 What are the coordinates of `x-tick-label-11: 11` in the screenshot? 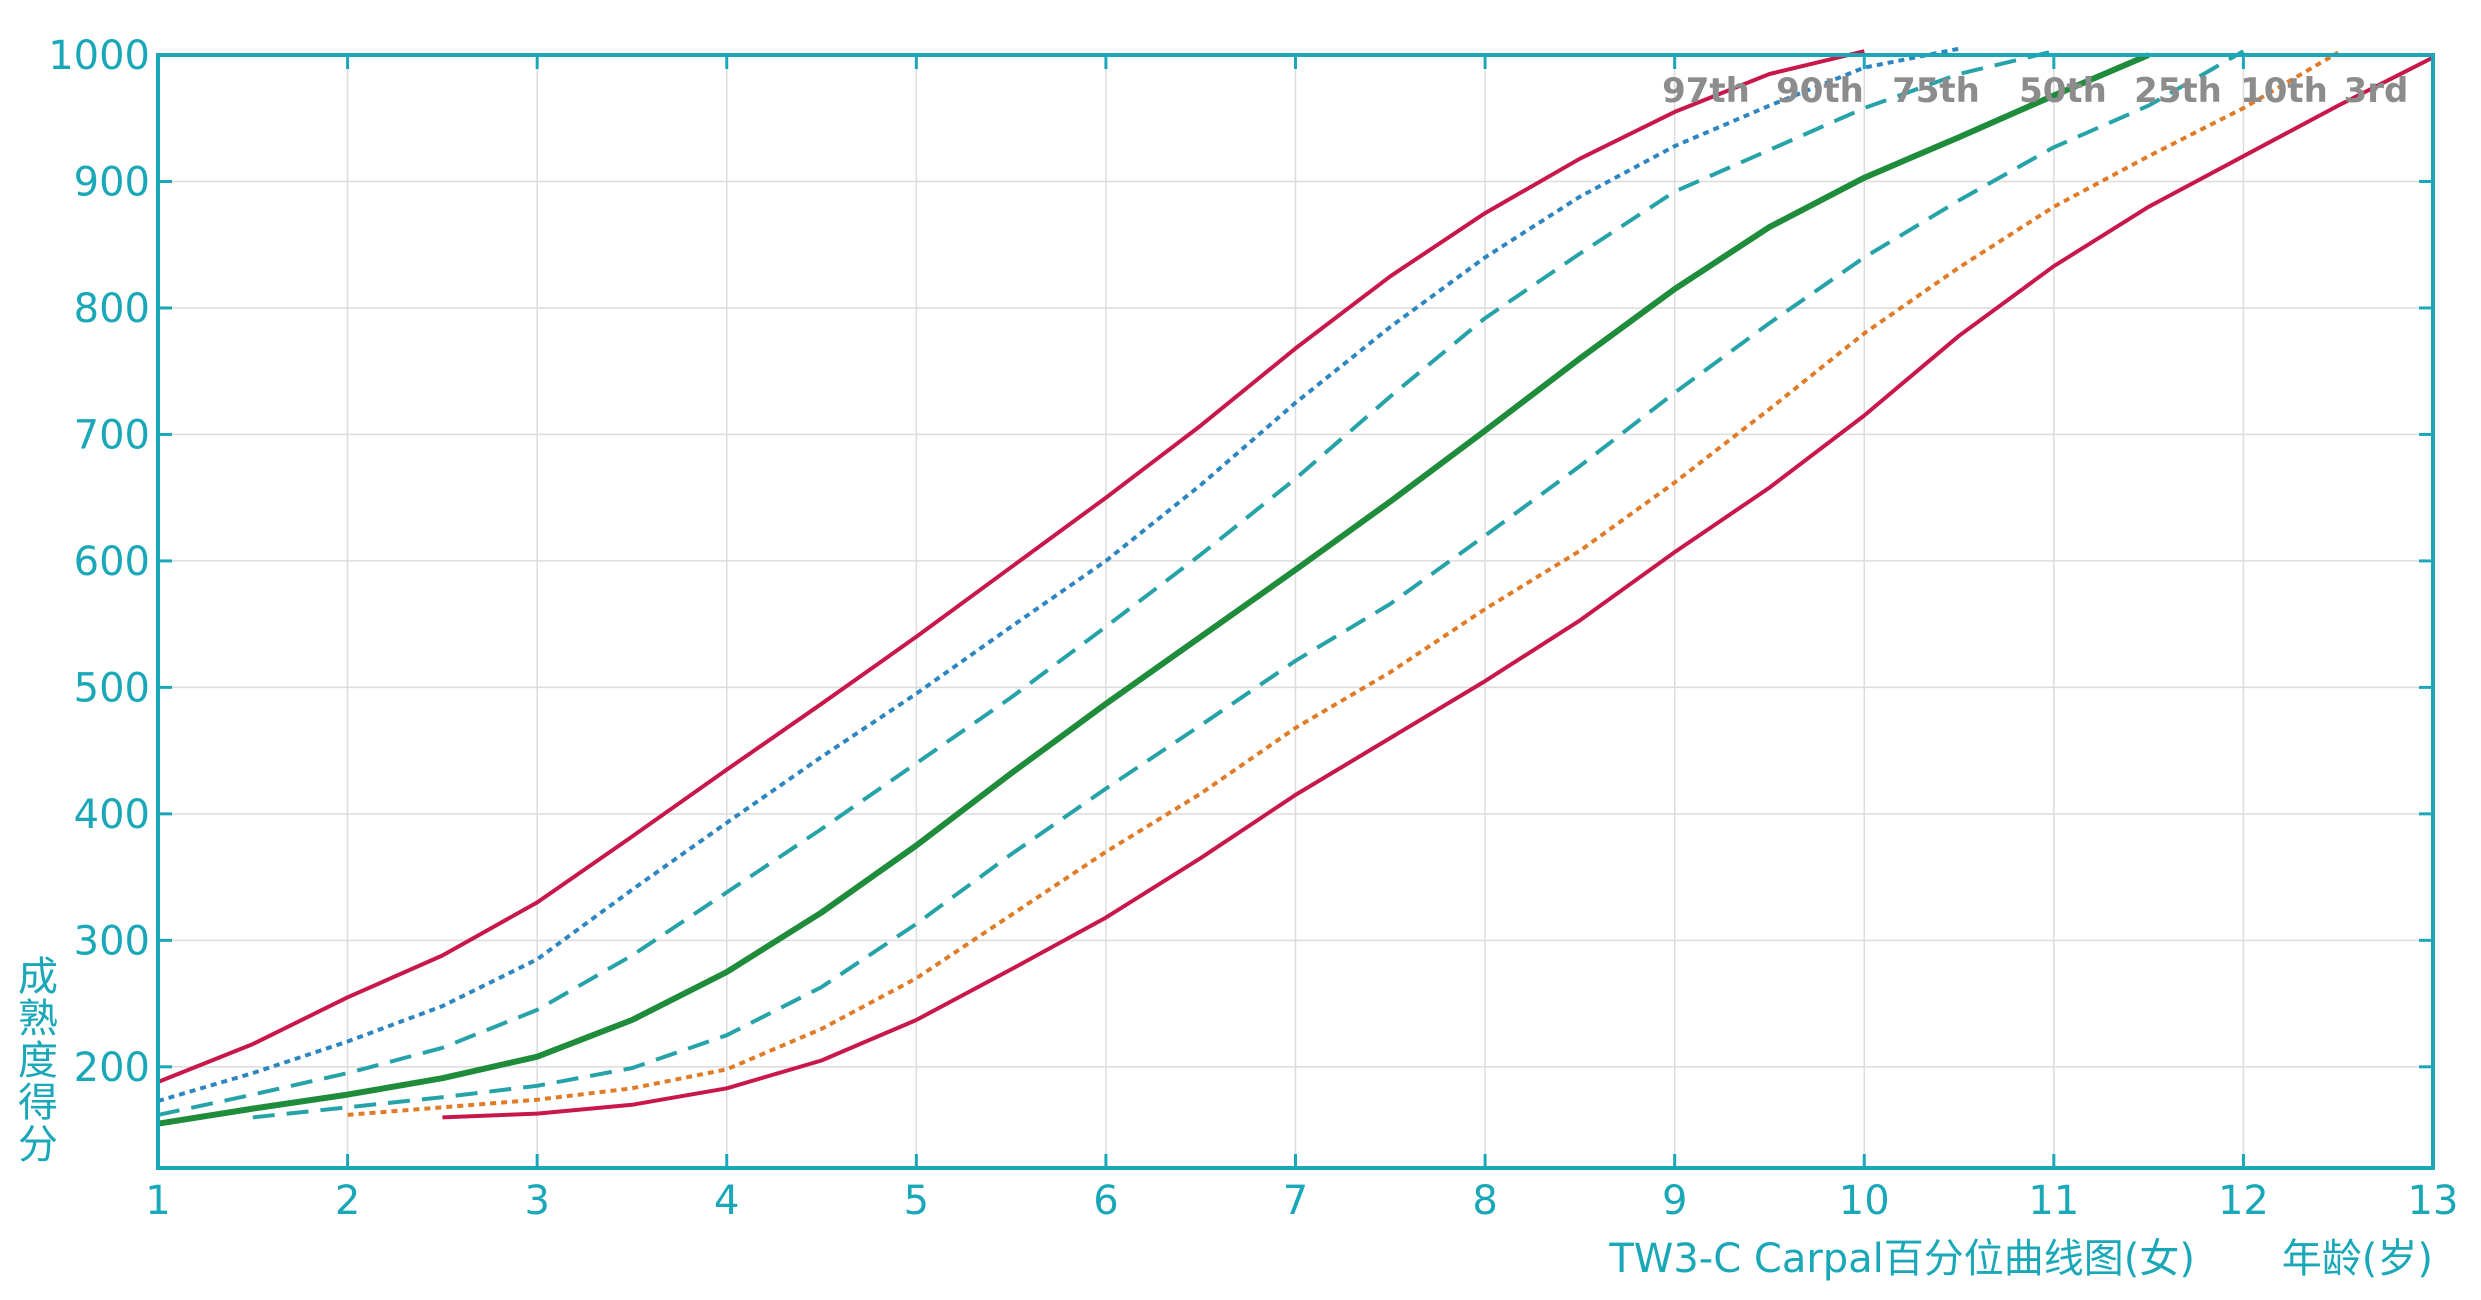 It's located at (2053, 1201).